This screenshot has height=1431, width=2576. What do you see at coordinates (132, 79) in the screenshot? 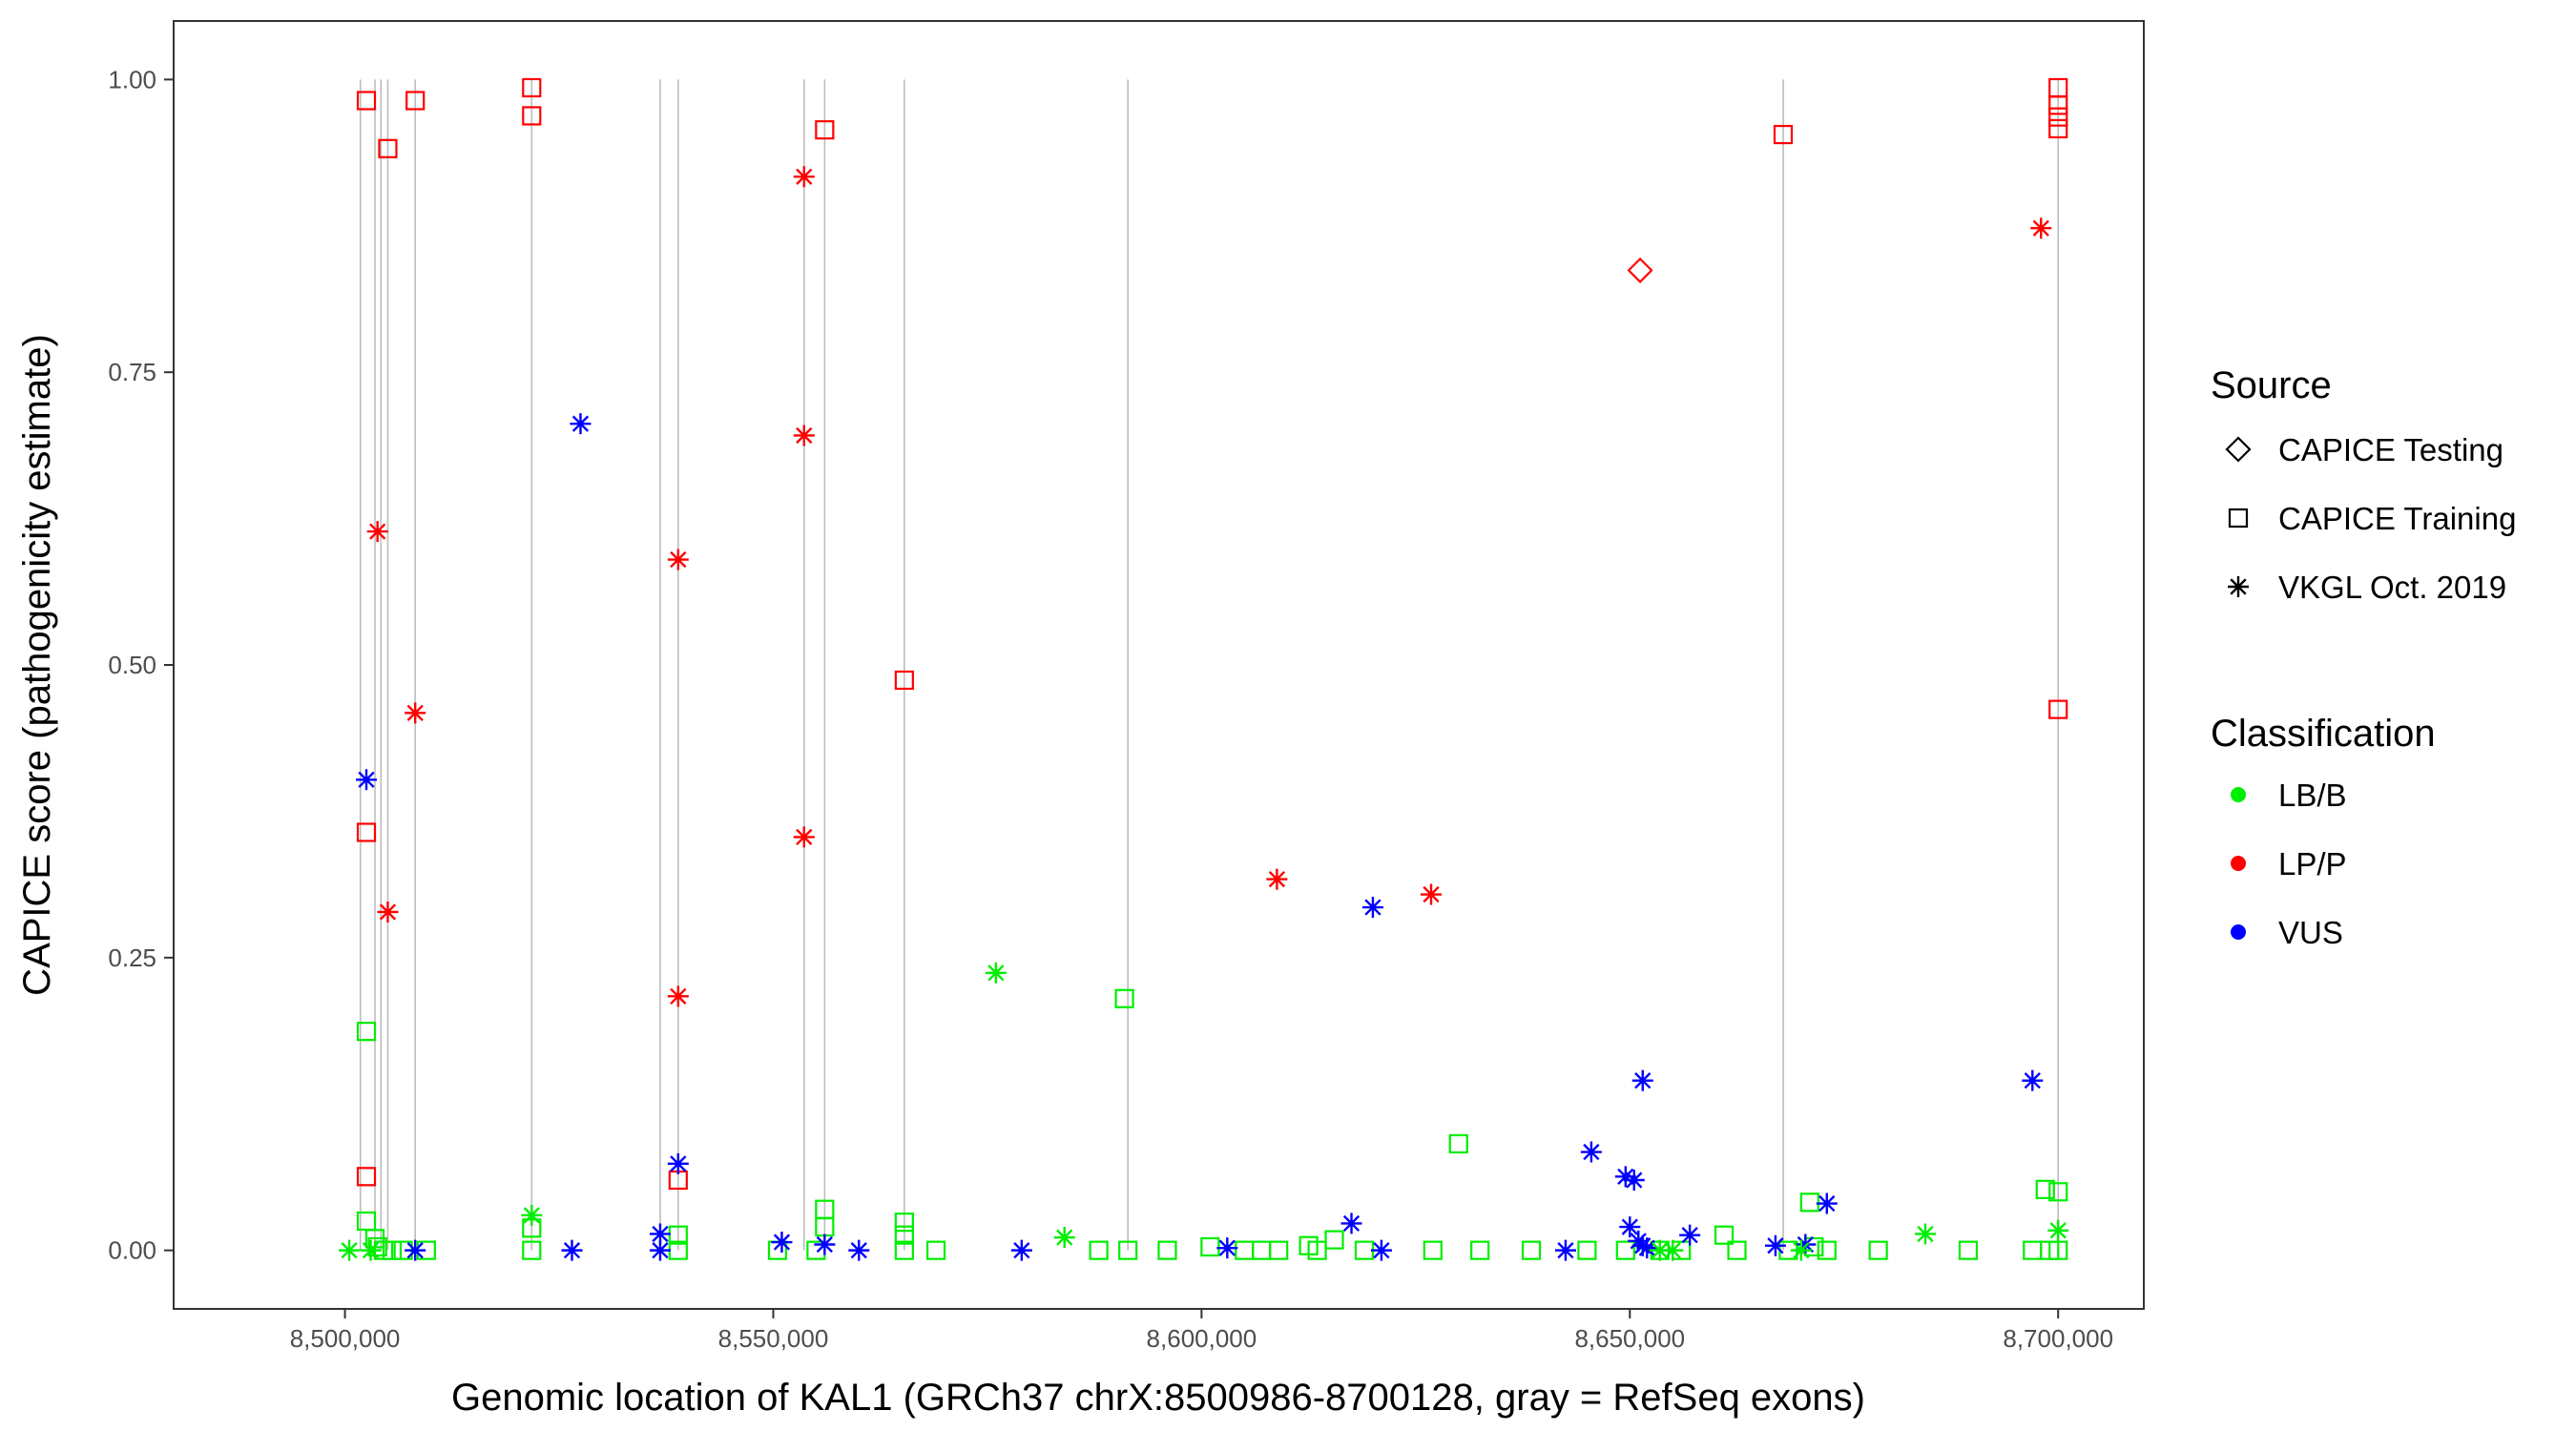
I see `y-tick-label: 1.00` at bounding box center [132, 79].